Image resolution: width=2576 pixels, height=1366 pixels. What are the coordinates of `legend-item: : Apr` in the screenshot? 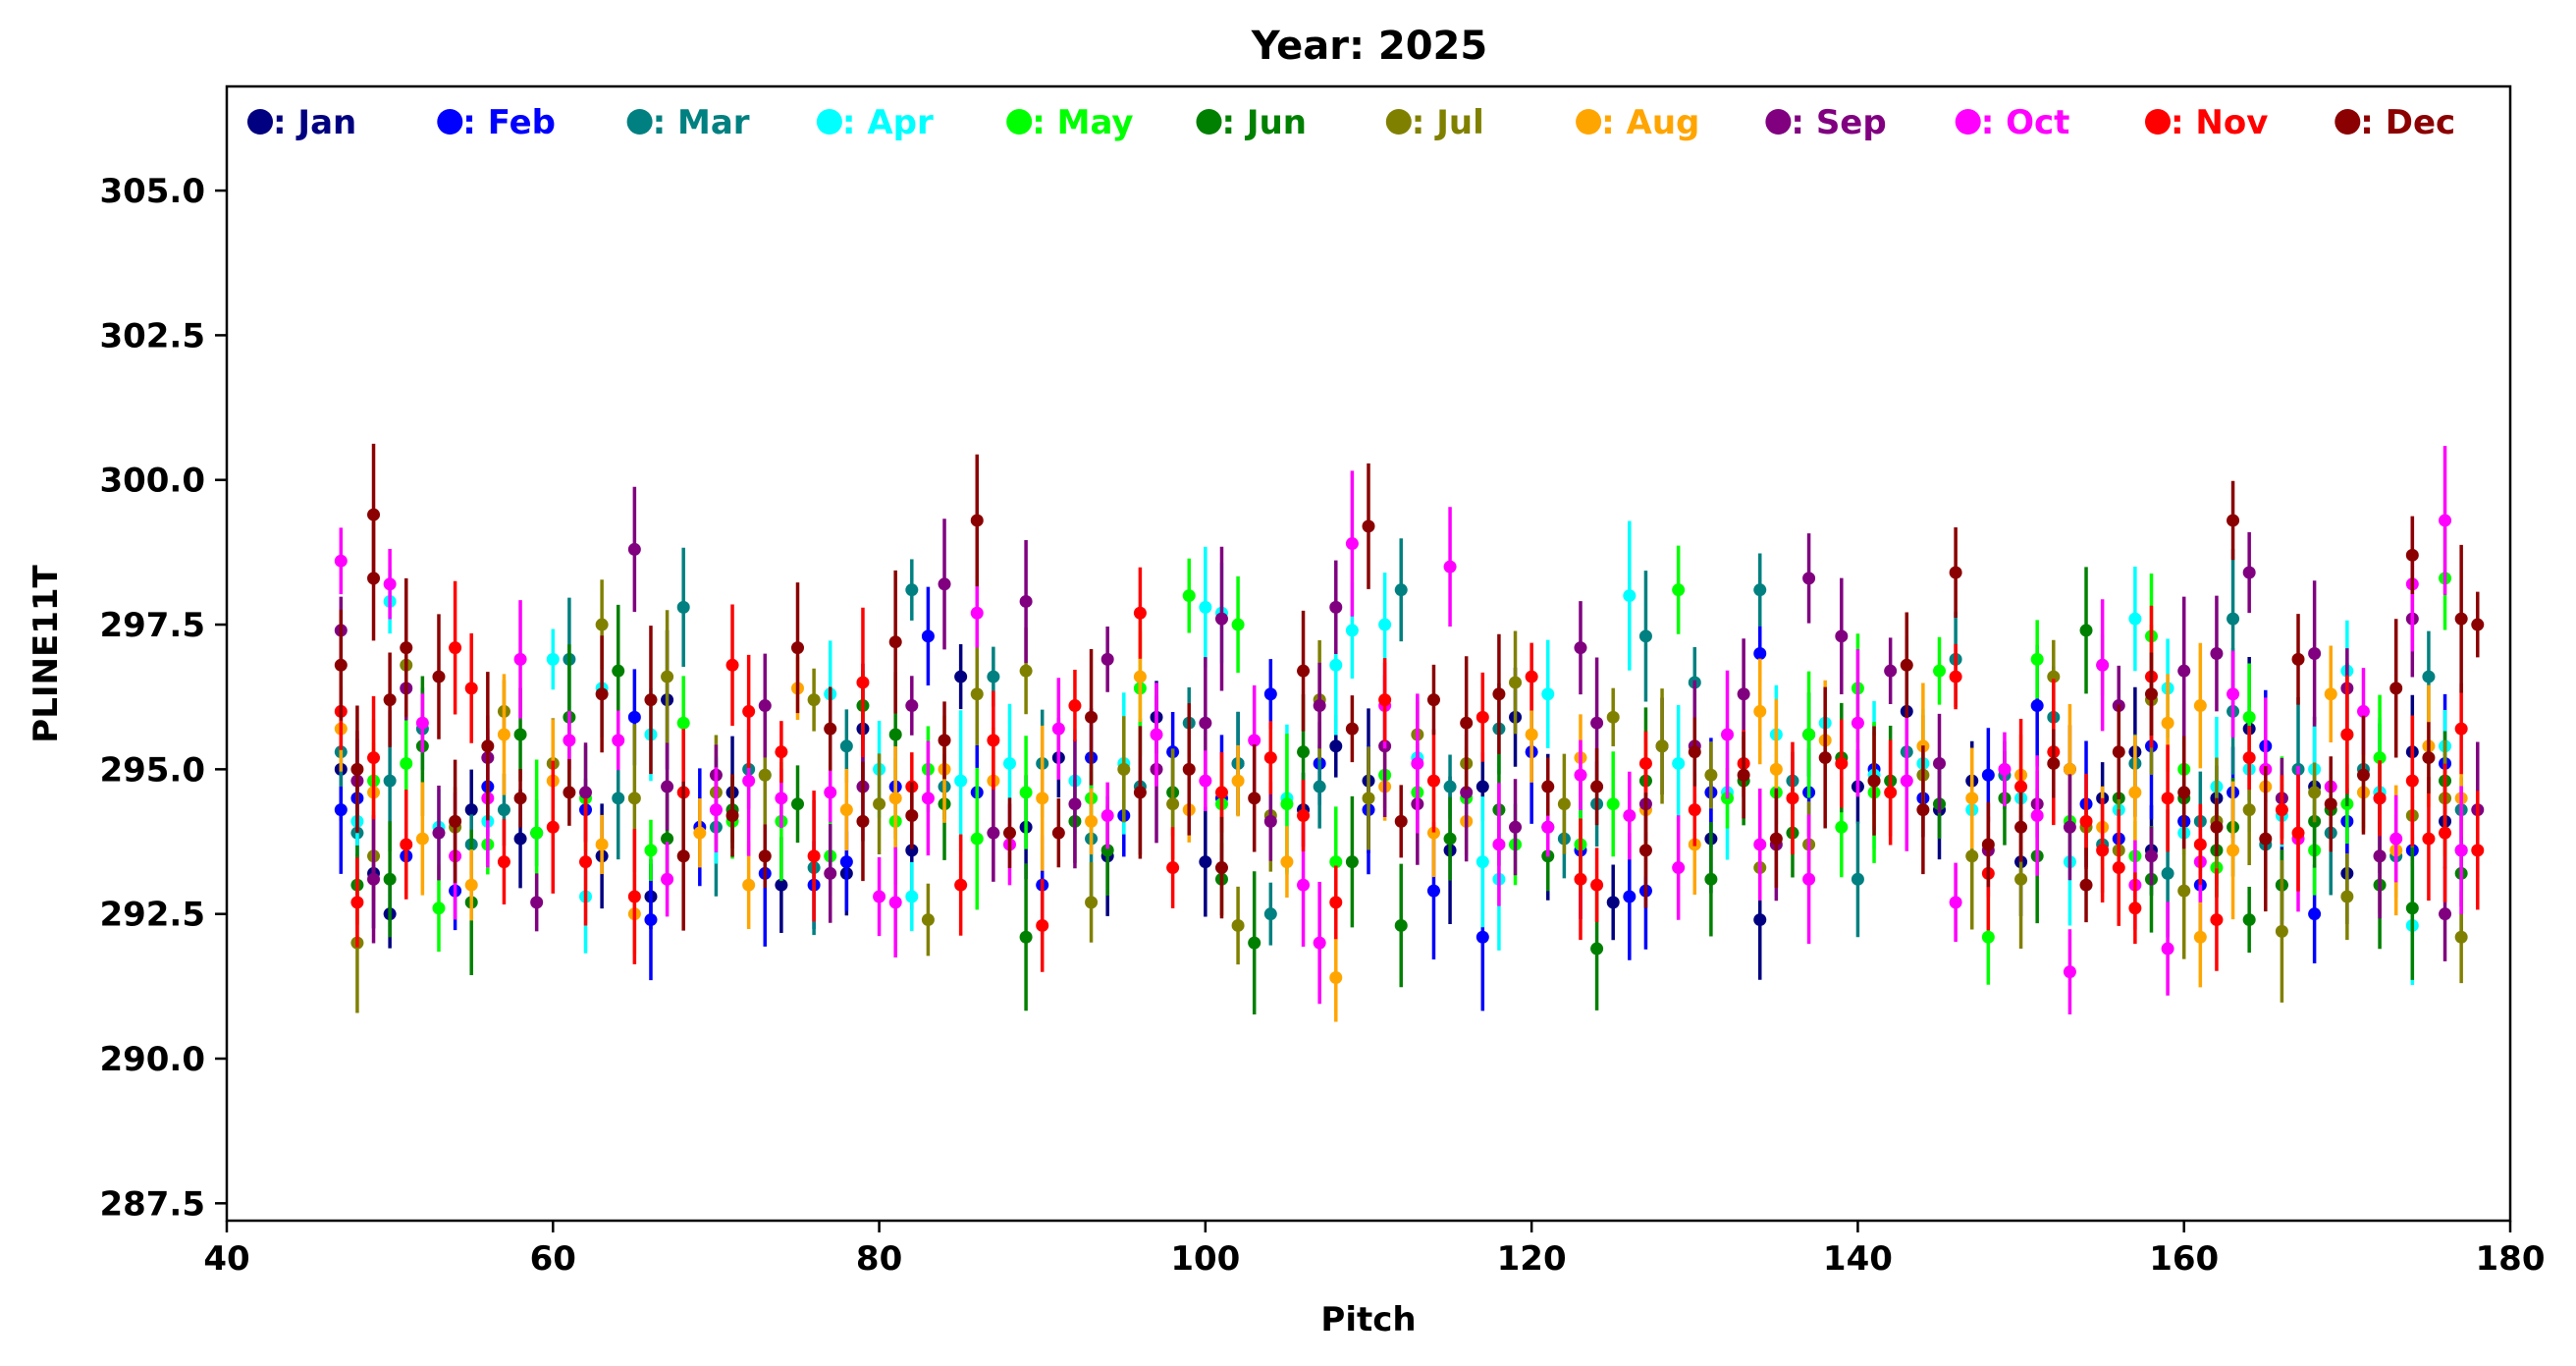 It's located at (875, 123).